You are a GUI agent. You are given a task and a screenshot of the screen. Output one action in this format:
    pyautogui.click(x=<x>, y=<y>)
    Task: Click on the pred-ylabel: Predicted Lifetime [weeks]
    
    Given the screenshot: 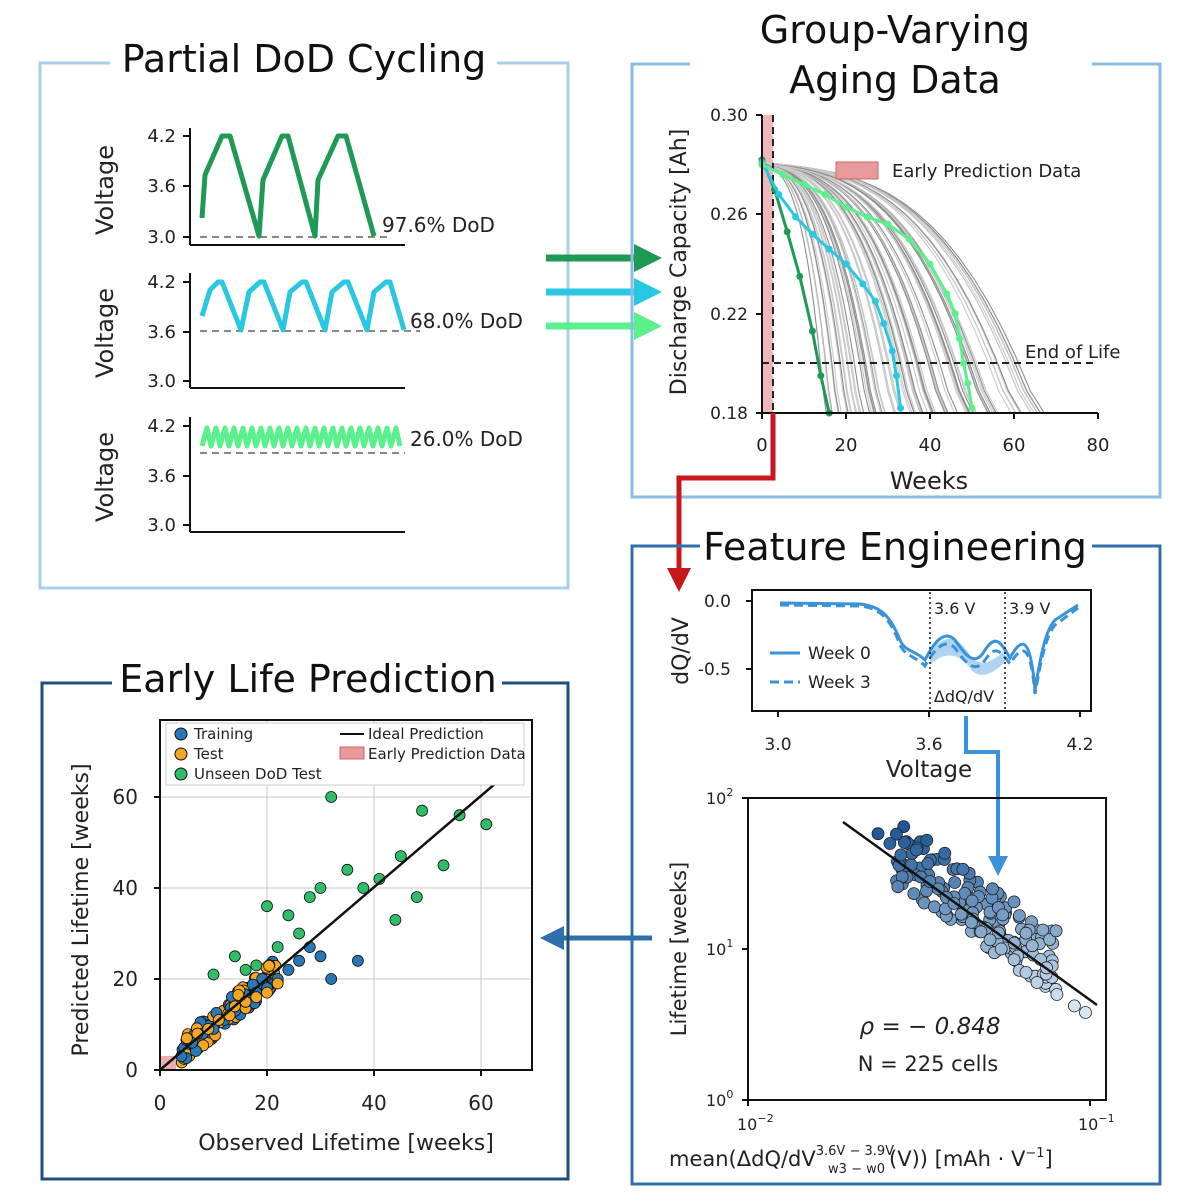 What is the action you would take?
    pyautogui.click(x=81, y=909)
    